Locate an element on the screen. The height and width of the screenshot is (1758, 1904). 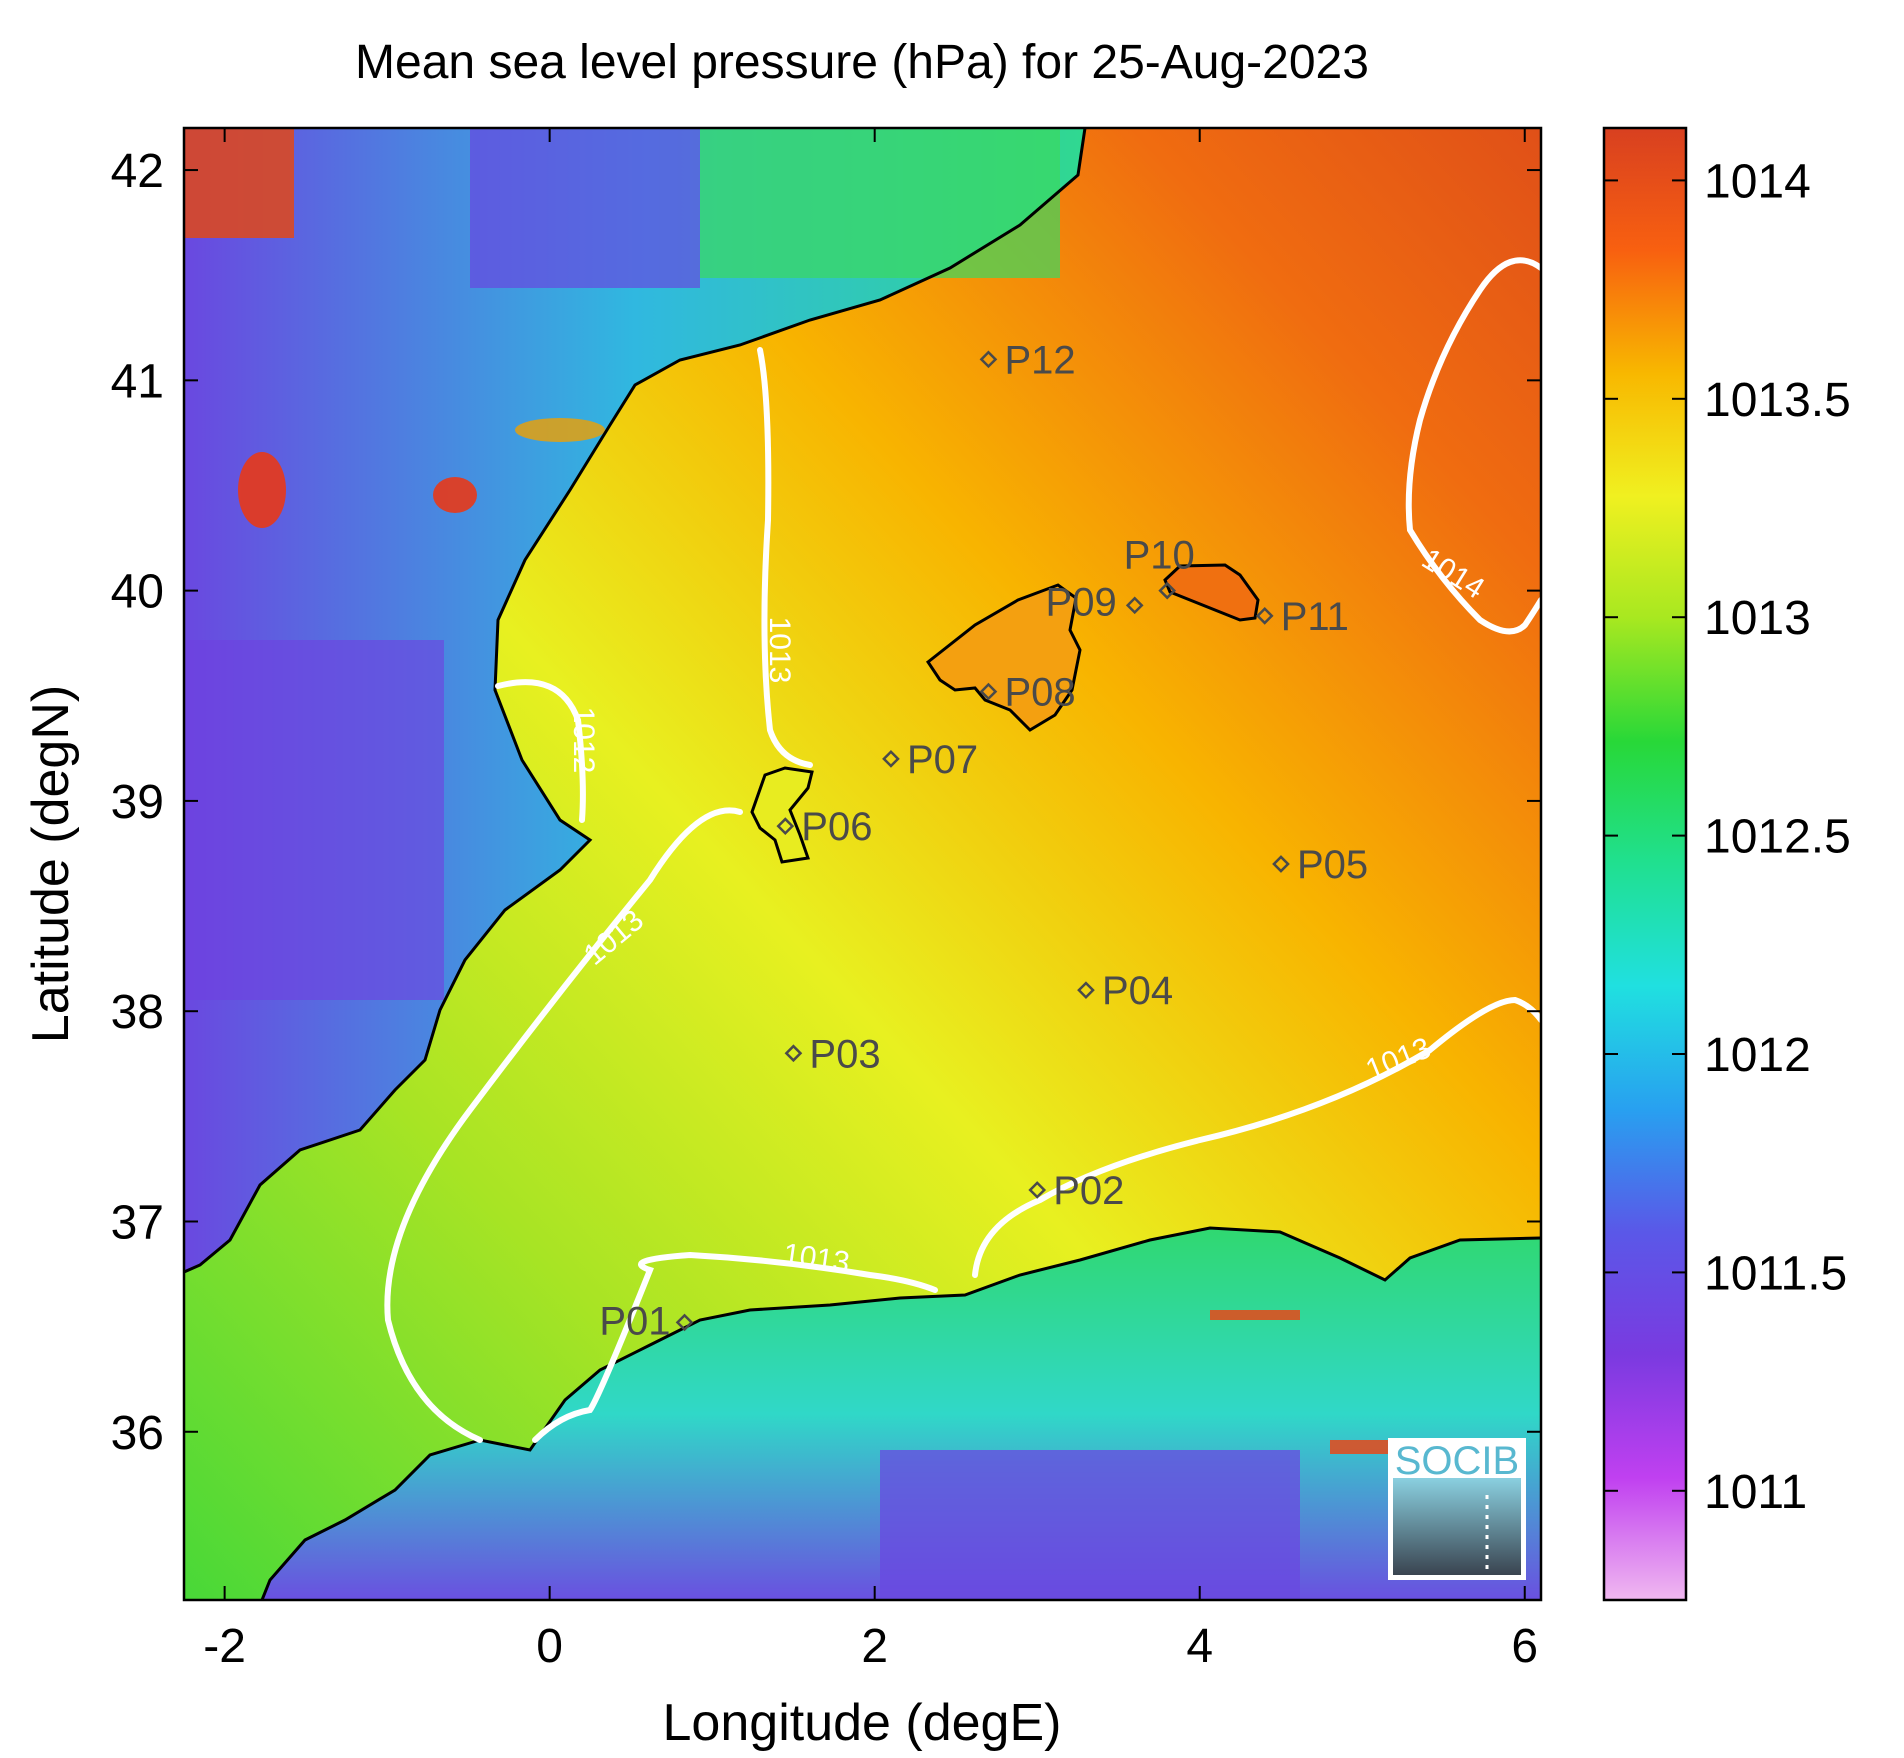
x-tick-label: 0 is located at coordinates (549, 1646).